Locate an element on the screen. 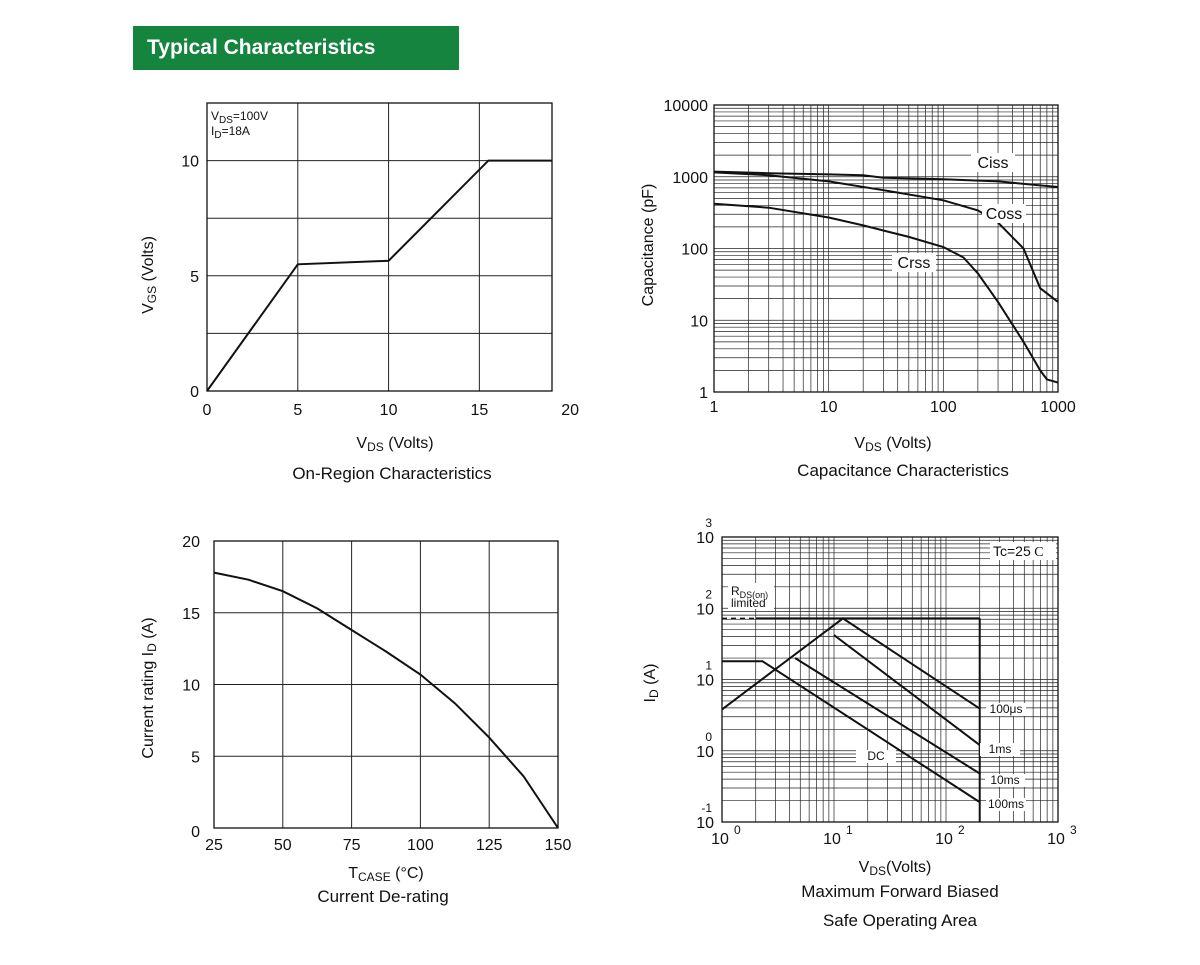 This screenshot has width=1200, height=965. series-line-100ms is located at coordinates (851, 731).